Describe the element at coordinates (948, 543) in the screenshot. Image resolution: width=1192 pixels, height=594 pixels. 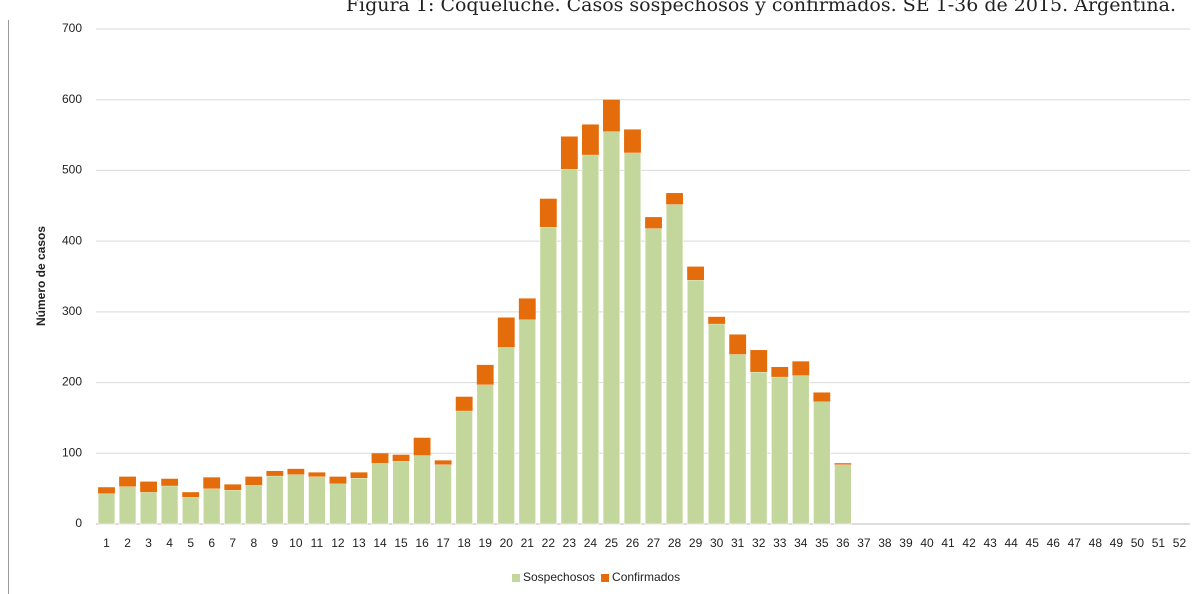
I see `x-tick-label: 41` at that location.